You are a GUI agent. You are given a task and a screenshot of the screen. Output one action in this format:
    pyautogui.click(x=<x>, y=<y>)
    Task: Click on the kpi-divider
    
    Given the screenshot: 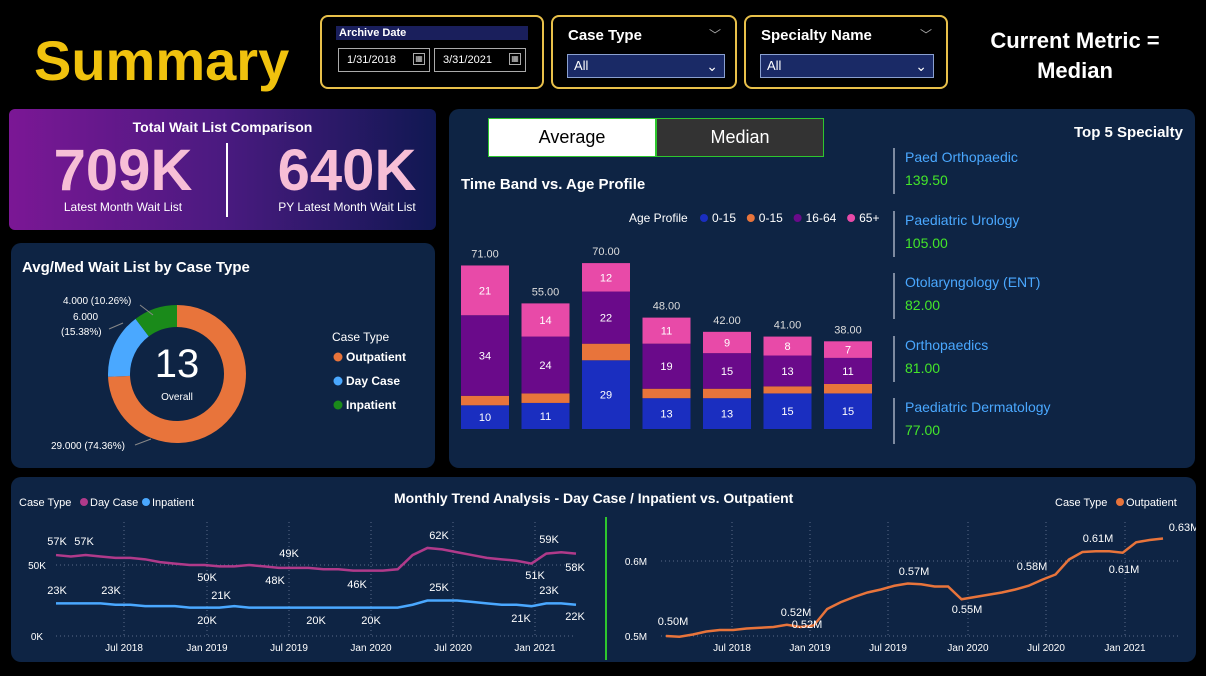 What is the action you would take?
    pyautogui.click(x=227, y=180)
    